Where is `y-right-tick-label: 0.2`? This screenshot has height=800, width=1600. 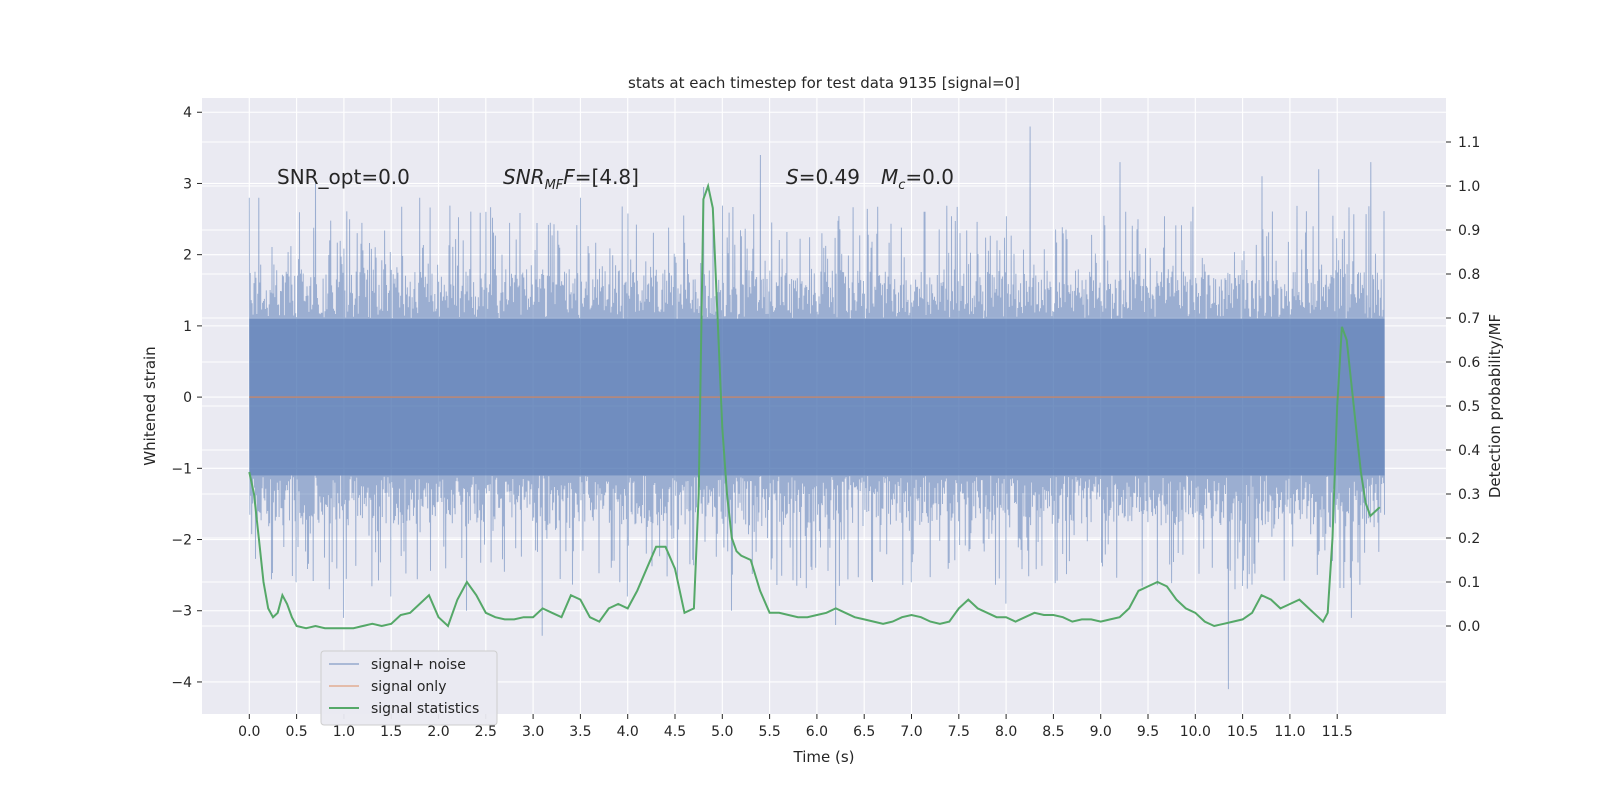 y-right-tick-label: 0.2 is located at coordinates (1469, 539).